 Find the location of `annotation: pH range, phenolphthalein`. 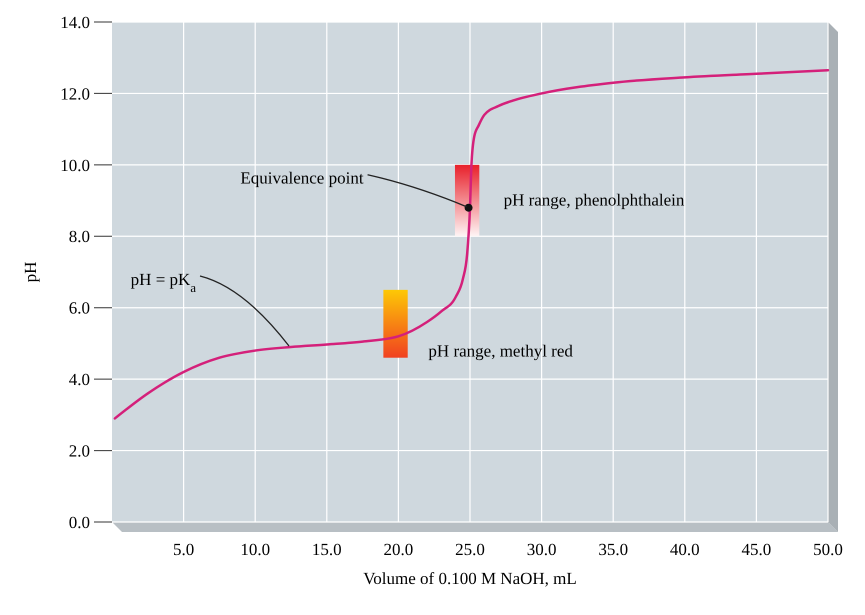

annotation: pH range, phenolphthalein is located at coordinates (594, 200).